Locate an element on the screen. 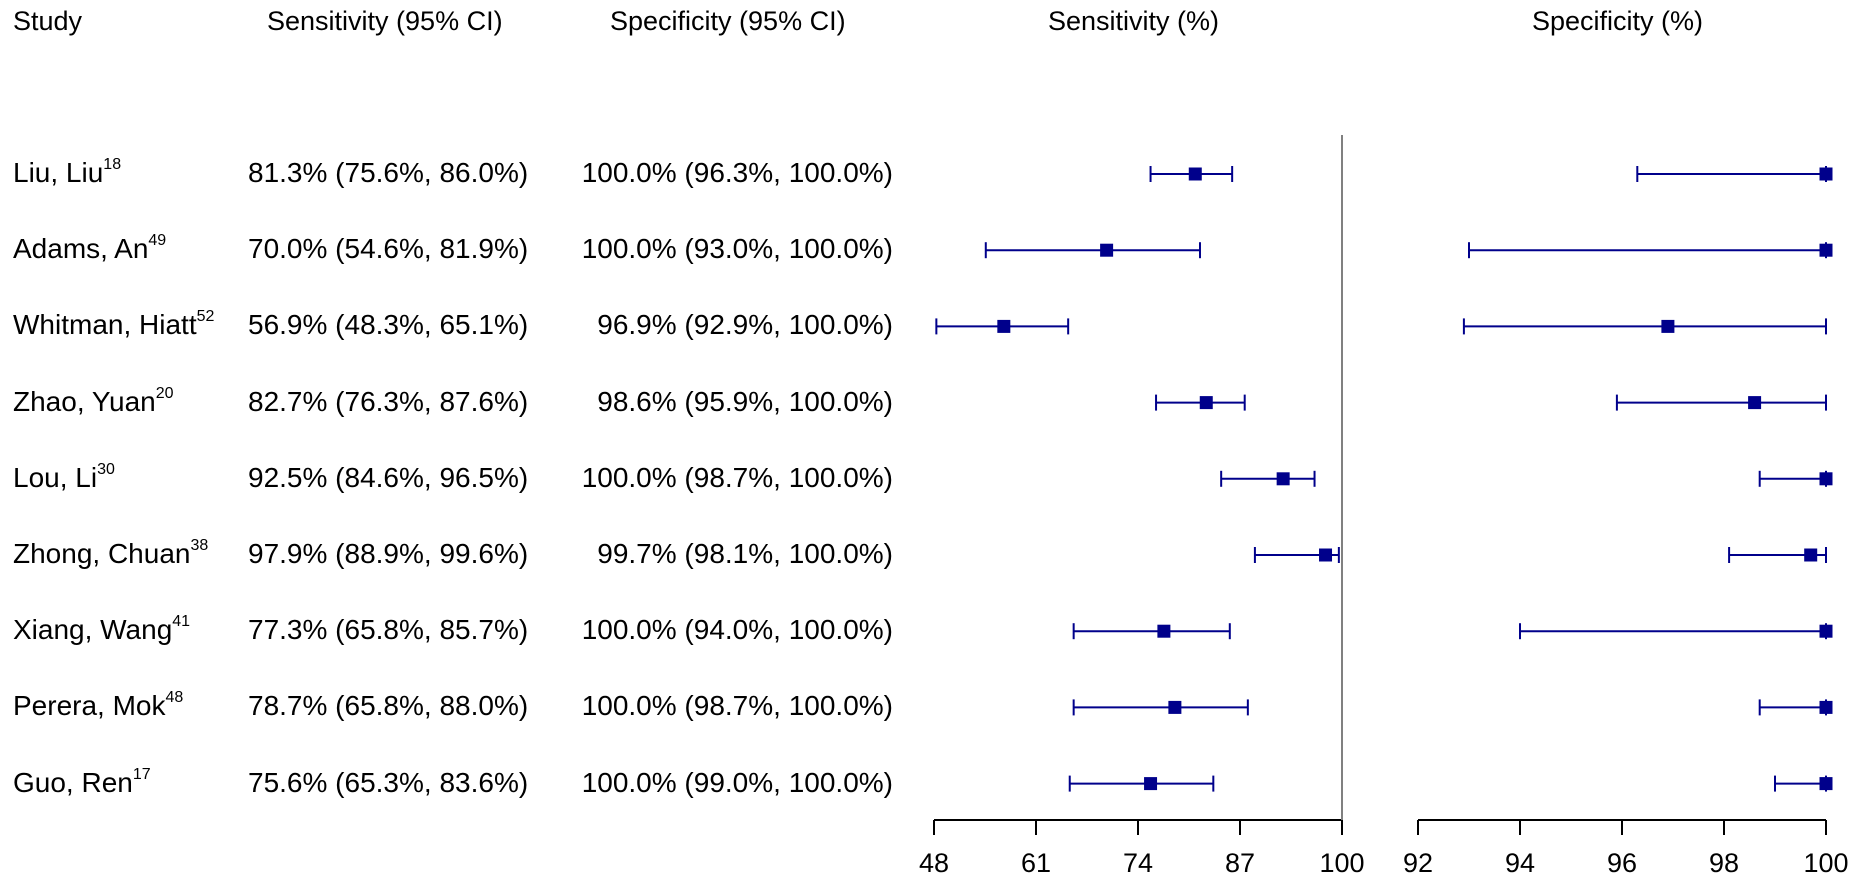 This screenshot has width=1865, height=889. specificity-ci: 99.7% (98.1%, 100.0%) is located at coordinates (745, 553).